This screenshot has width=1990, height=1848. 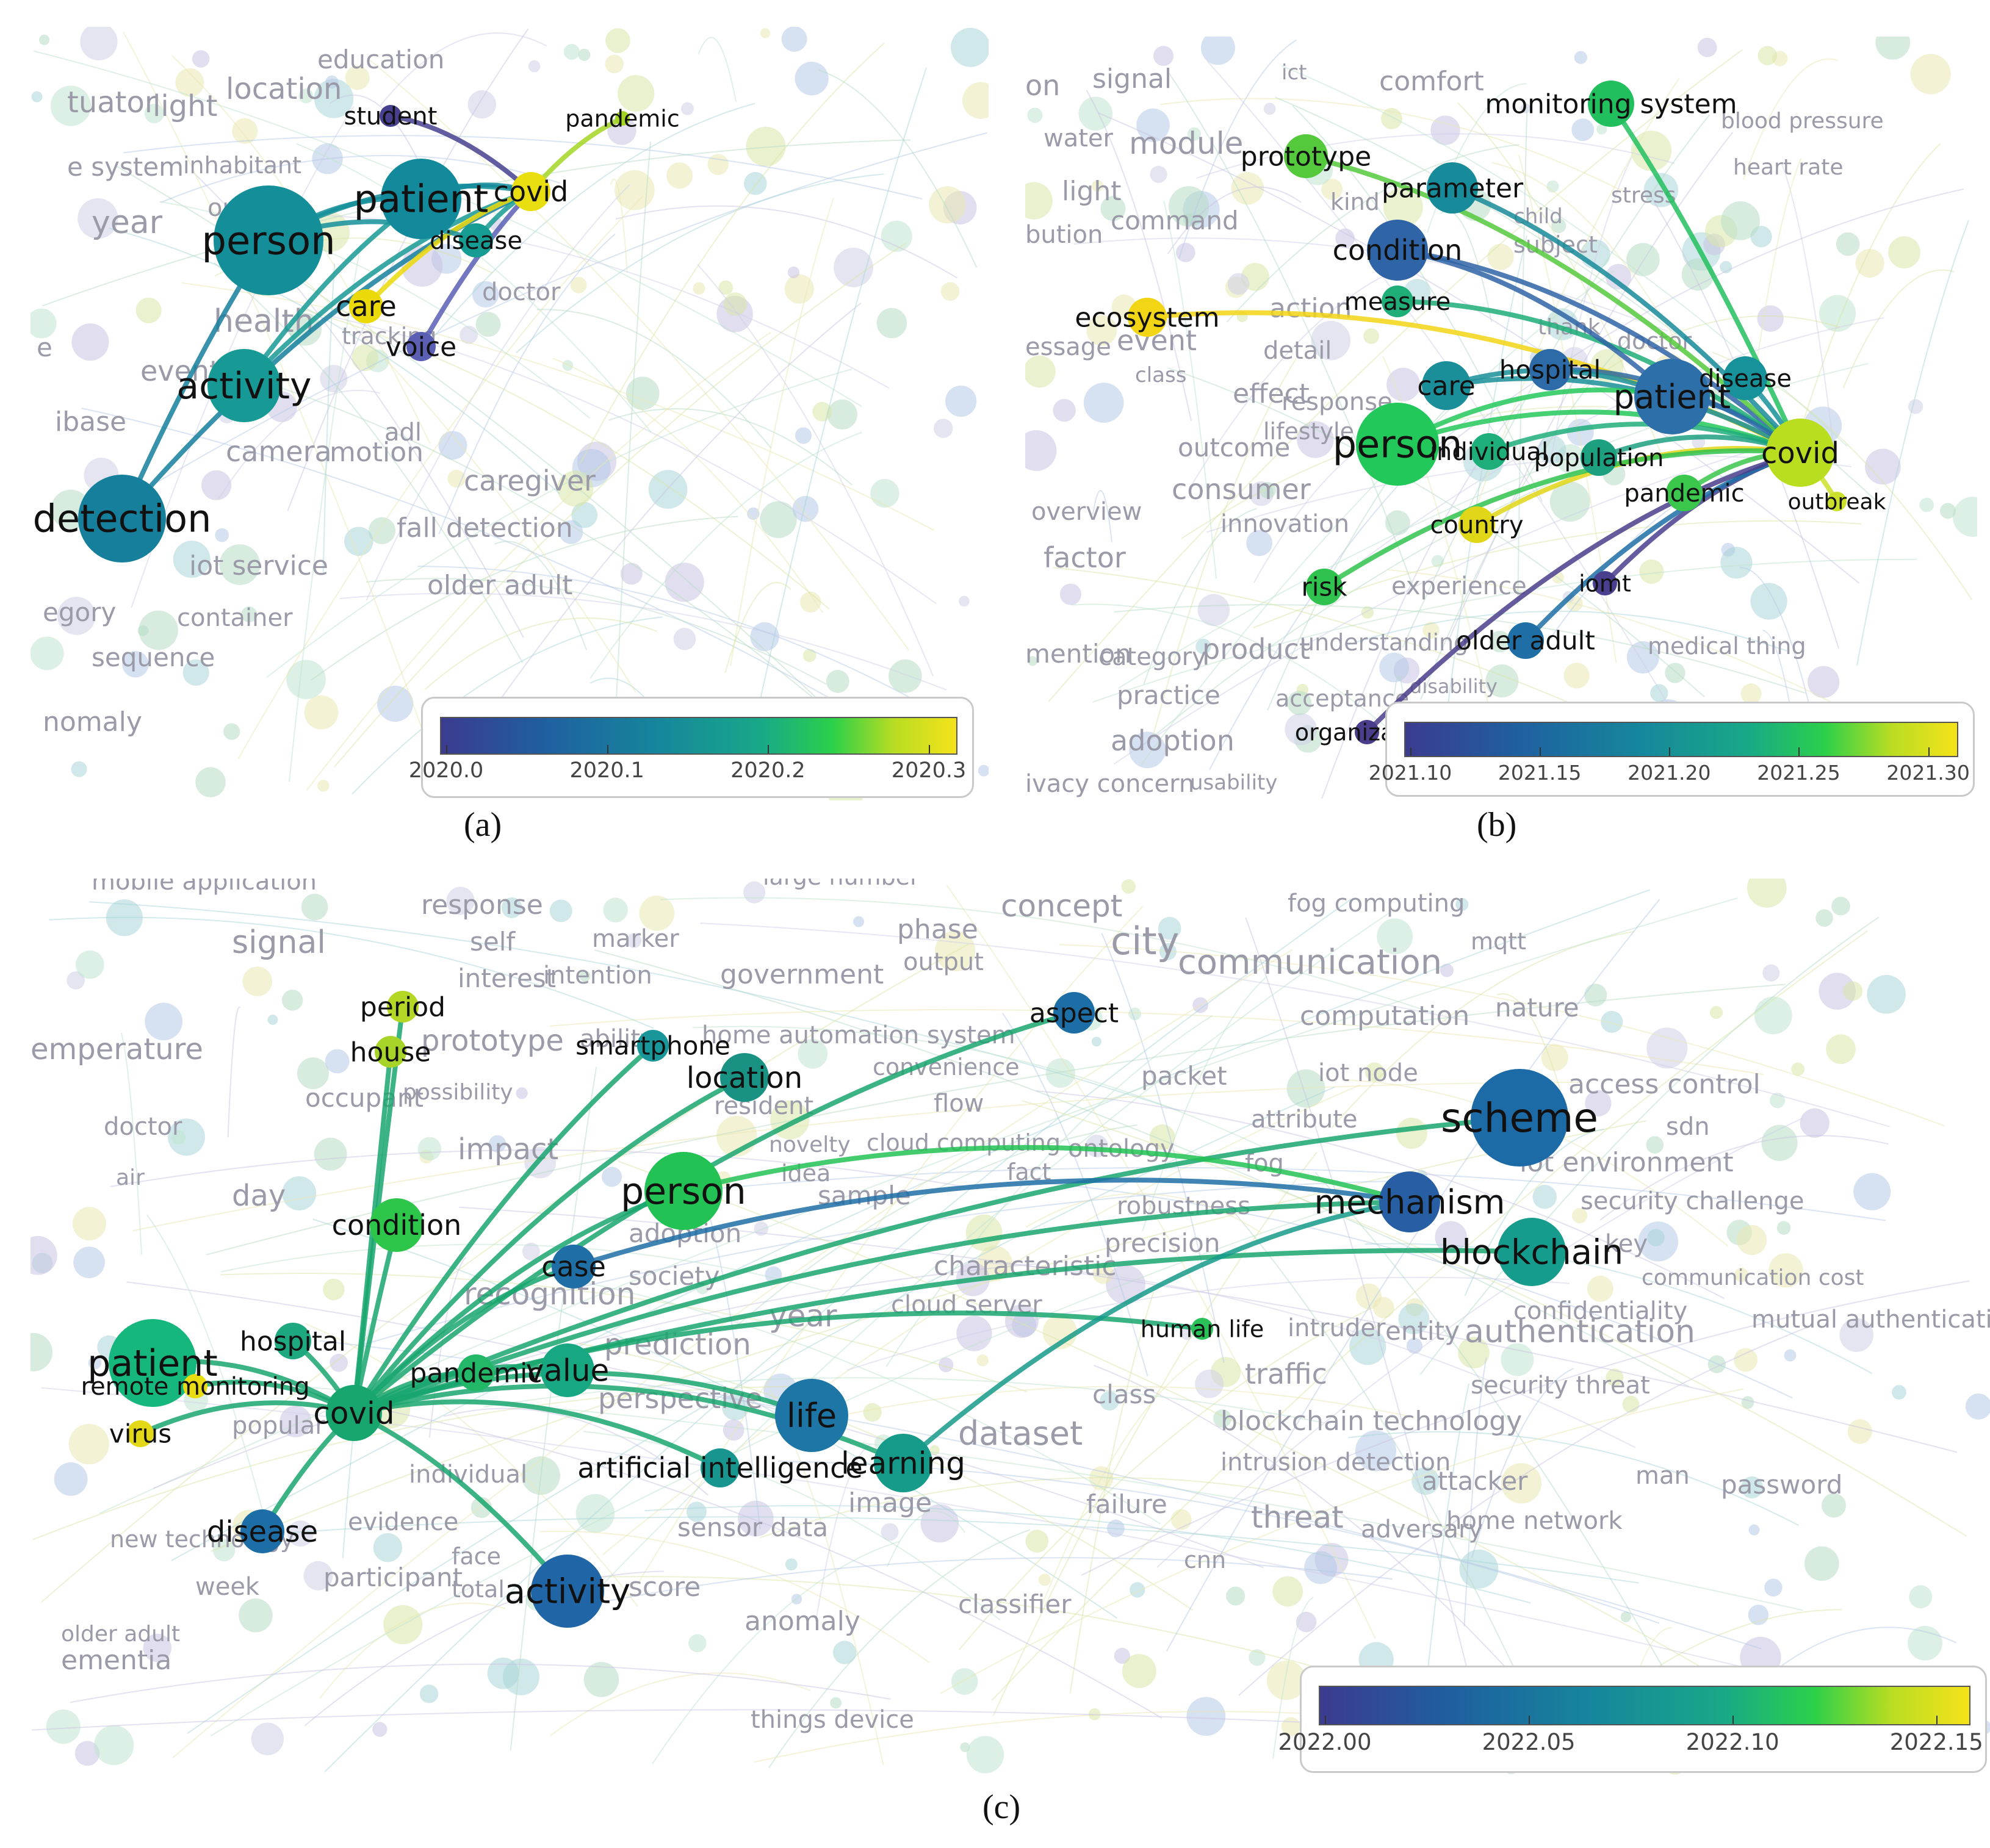 I want to click on node-remote-monitoring, so click(x=195, y=1386).